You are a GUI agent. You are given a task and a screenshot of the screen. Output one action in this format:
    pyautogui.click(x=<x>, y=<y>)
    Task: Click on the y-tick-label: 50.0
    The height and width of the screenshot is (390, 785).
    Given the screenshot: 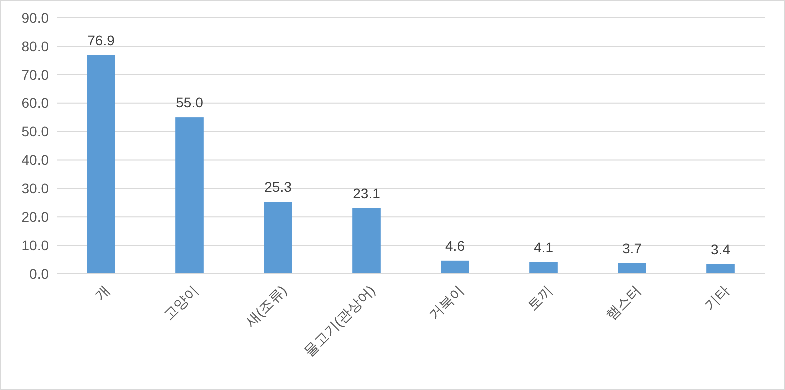 What is the action you would take?
    pyautogui.click(x=36, y=132)
    